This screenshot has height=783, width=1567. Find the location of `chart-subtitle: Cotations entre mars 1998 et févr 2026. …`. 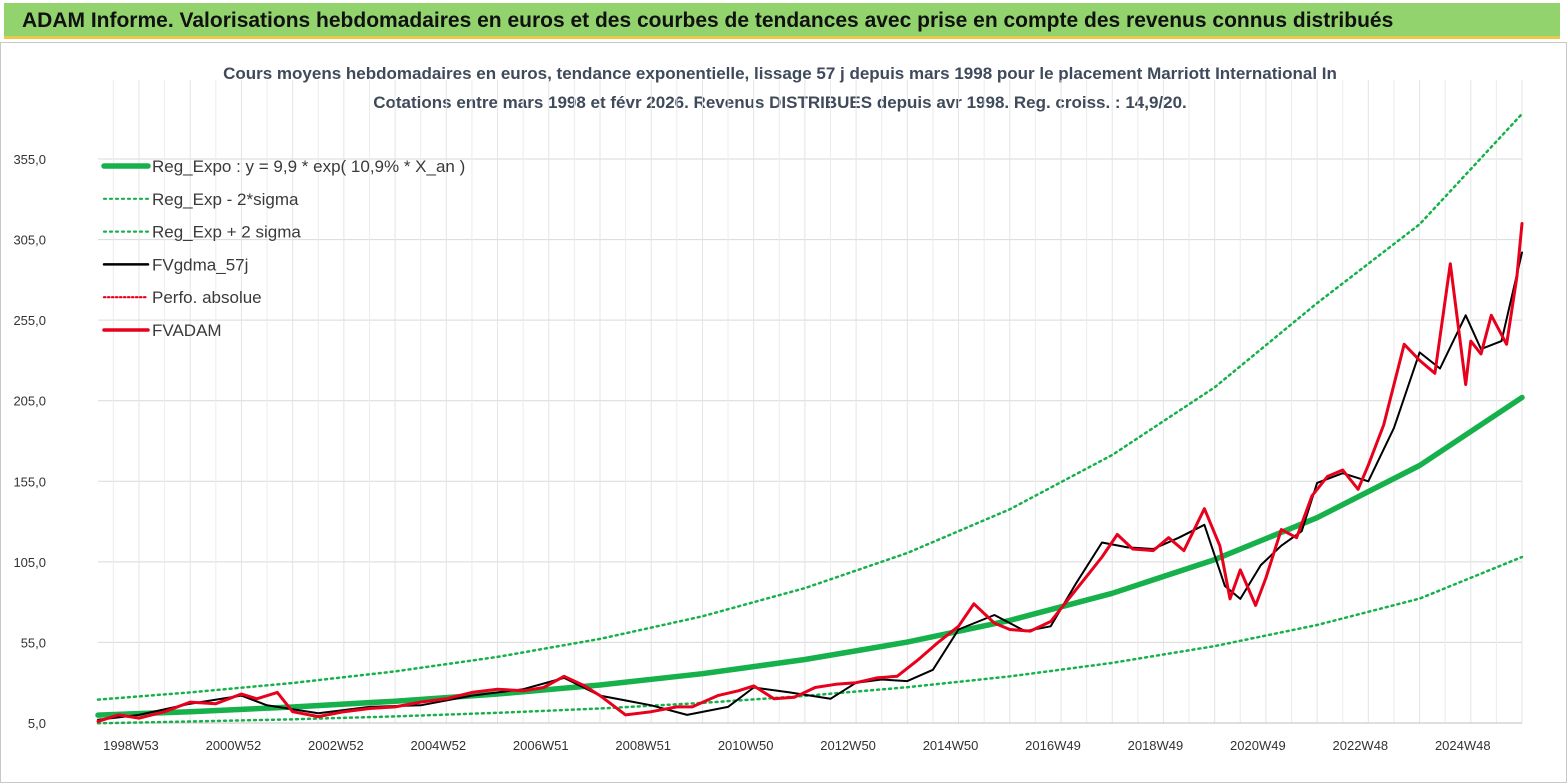

chart-subtitle: Cotations entre mars 1998 et févr 2026. … is located at coordinates (780, 102).